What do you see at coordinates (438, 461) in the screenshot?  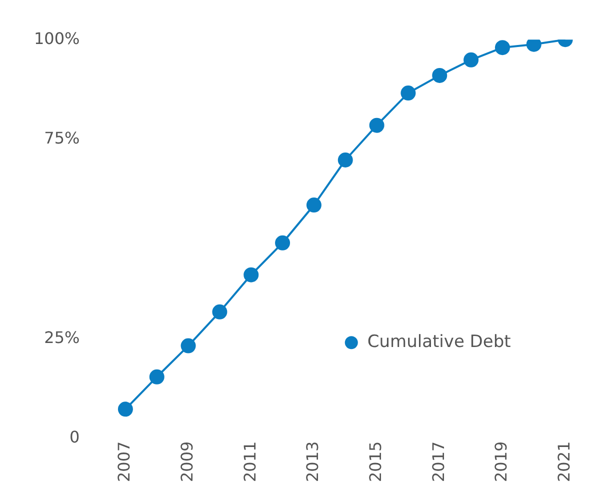 I see `x-tick-label: 2017` at bounding box center [438, 461].